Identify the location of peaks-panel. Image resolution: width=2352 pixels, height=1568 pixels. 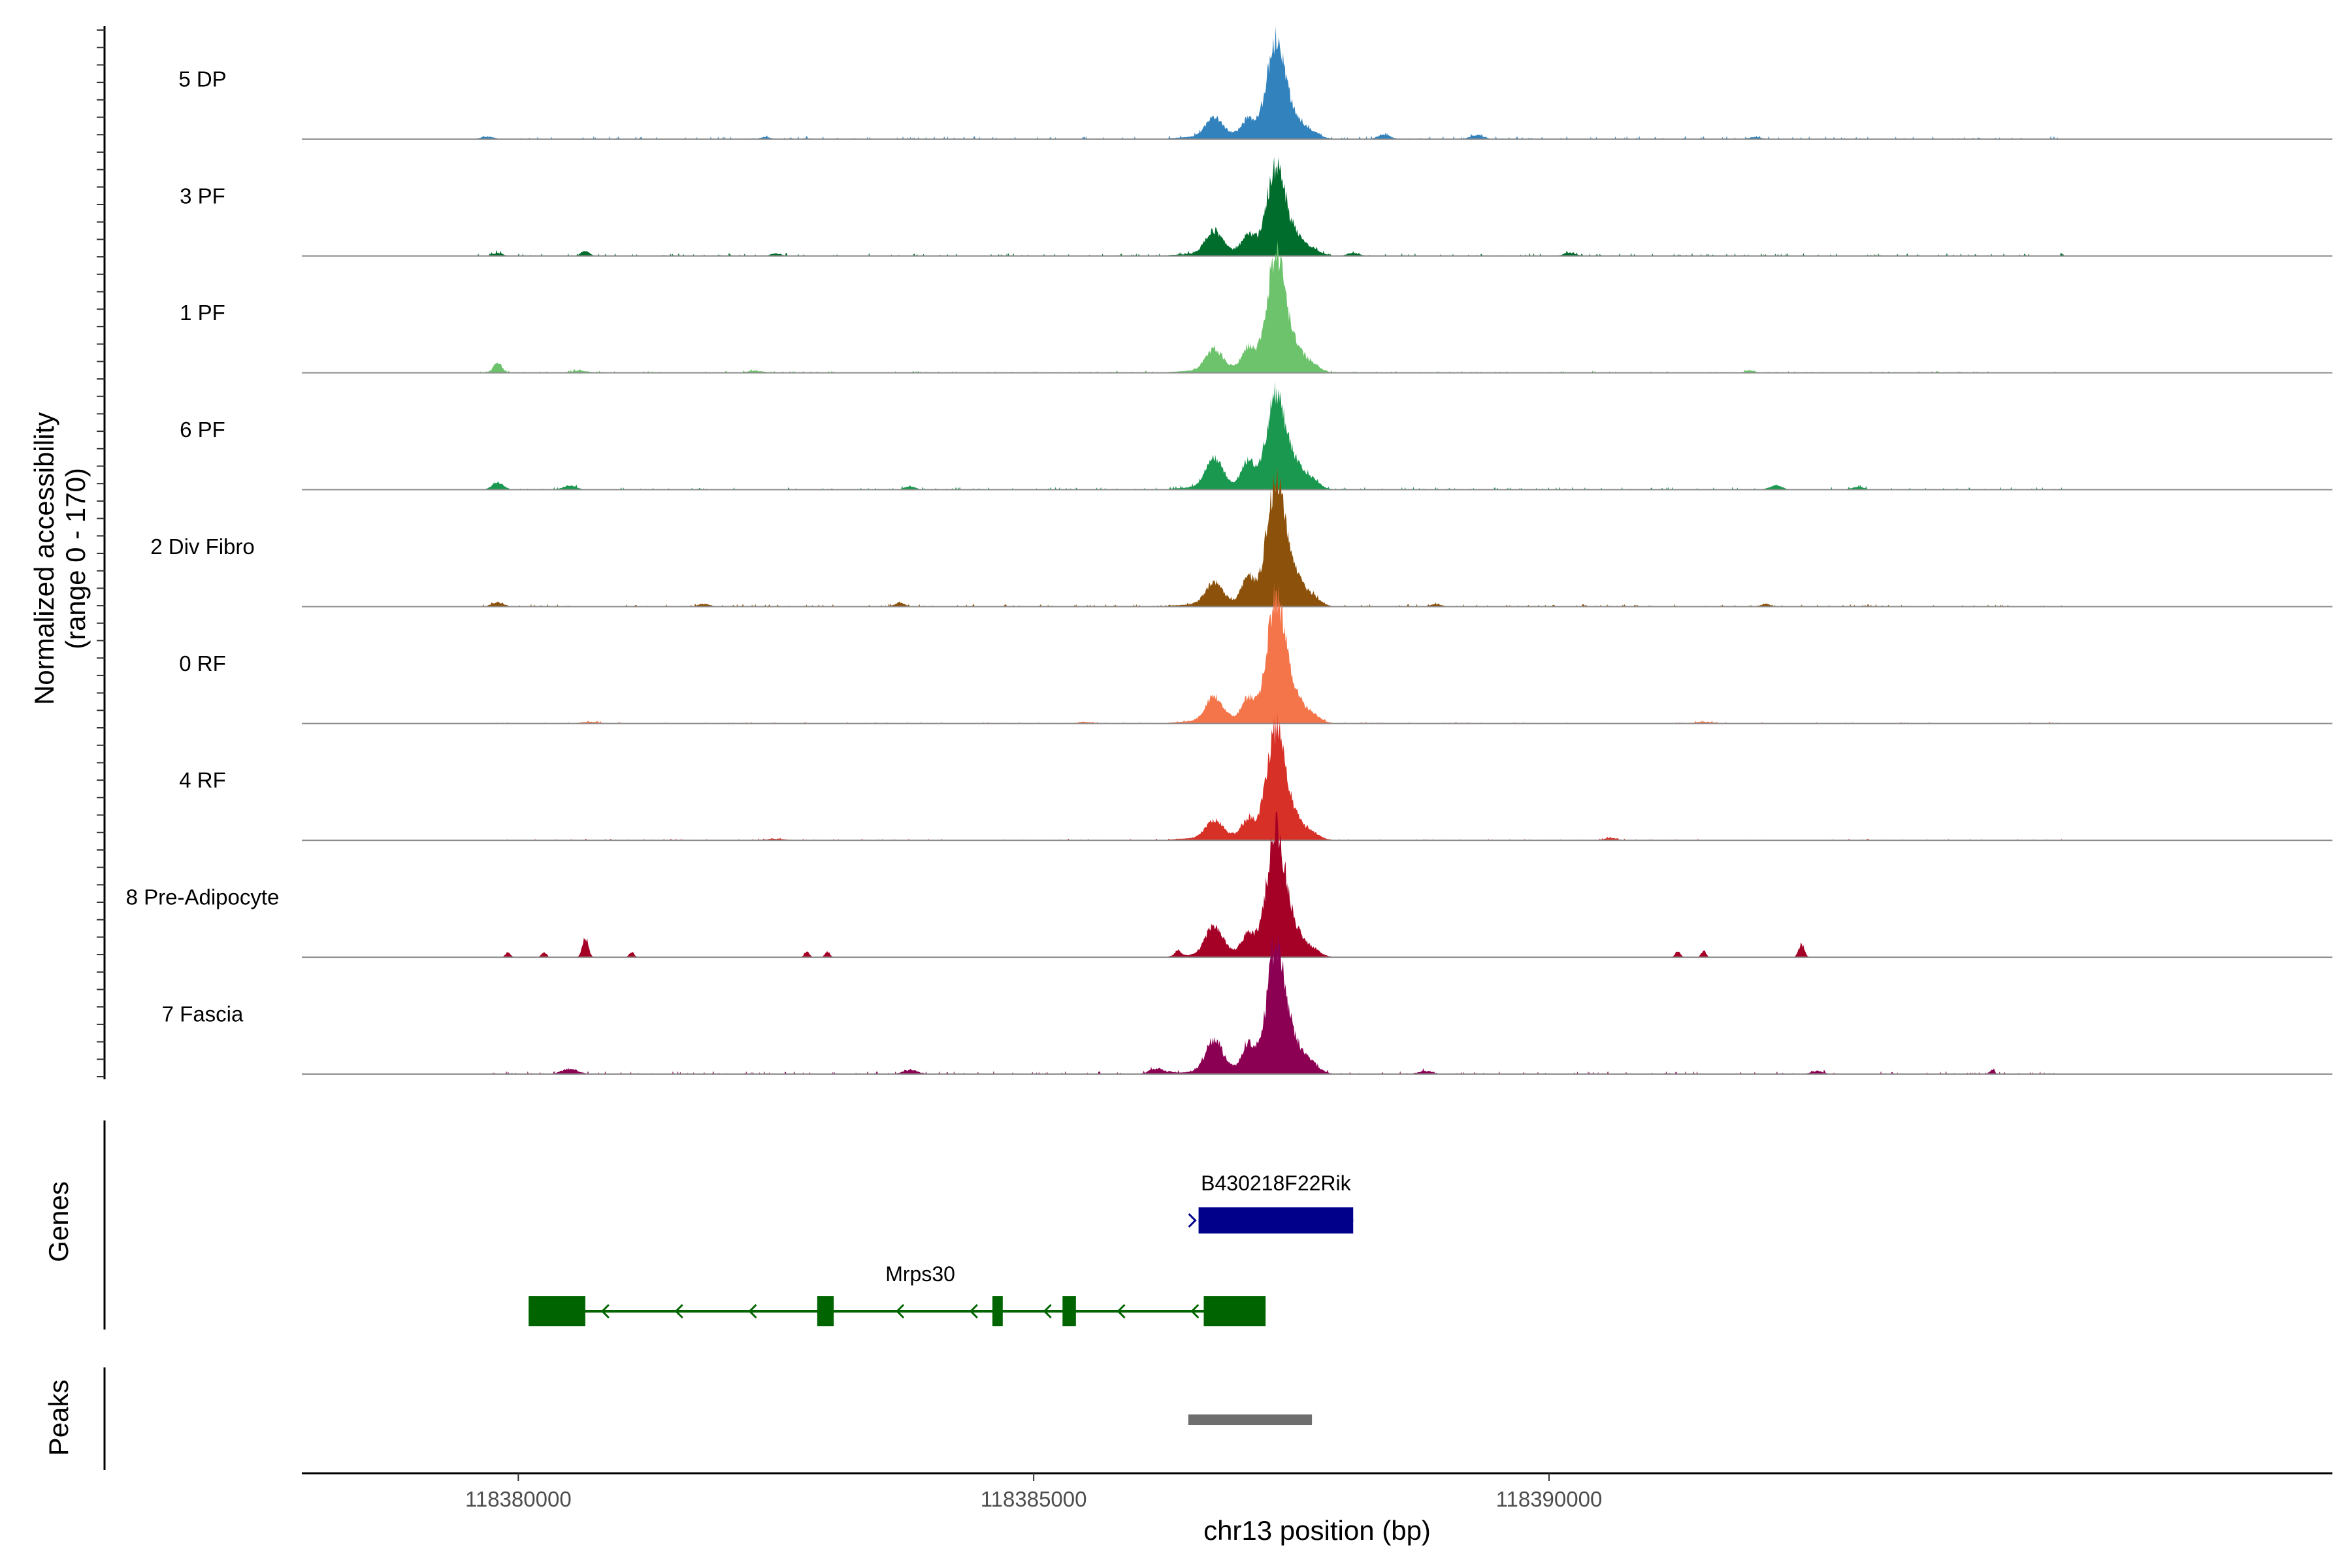
(708, 1418).